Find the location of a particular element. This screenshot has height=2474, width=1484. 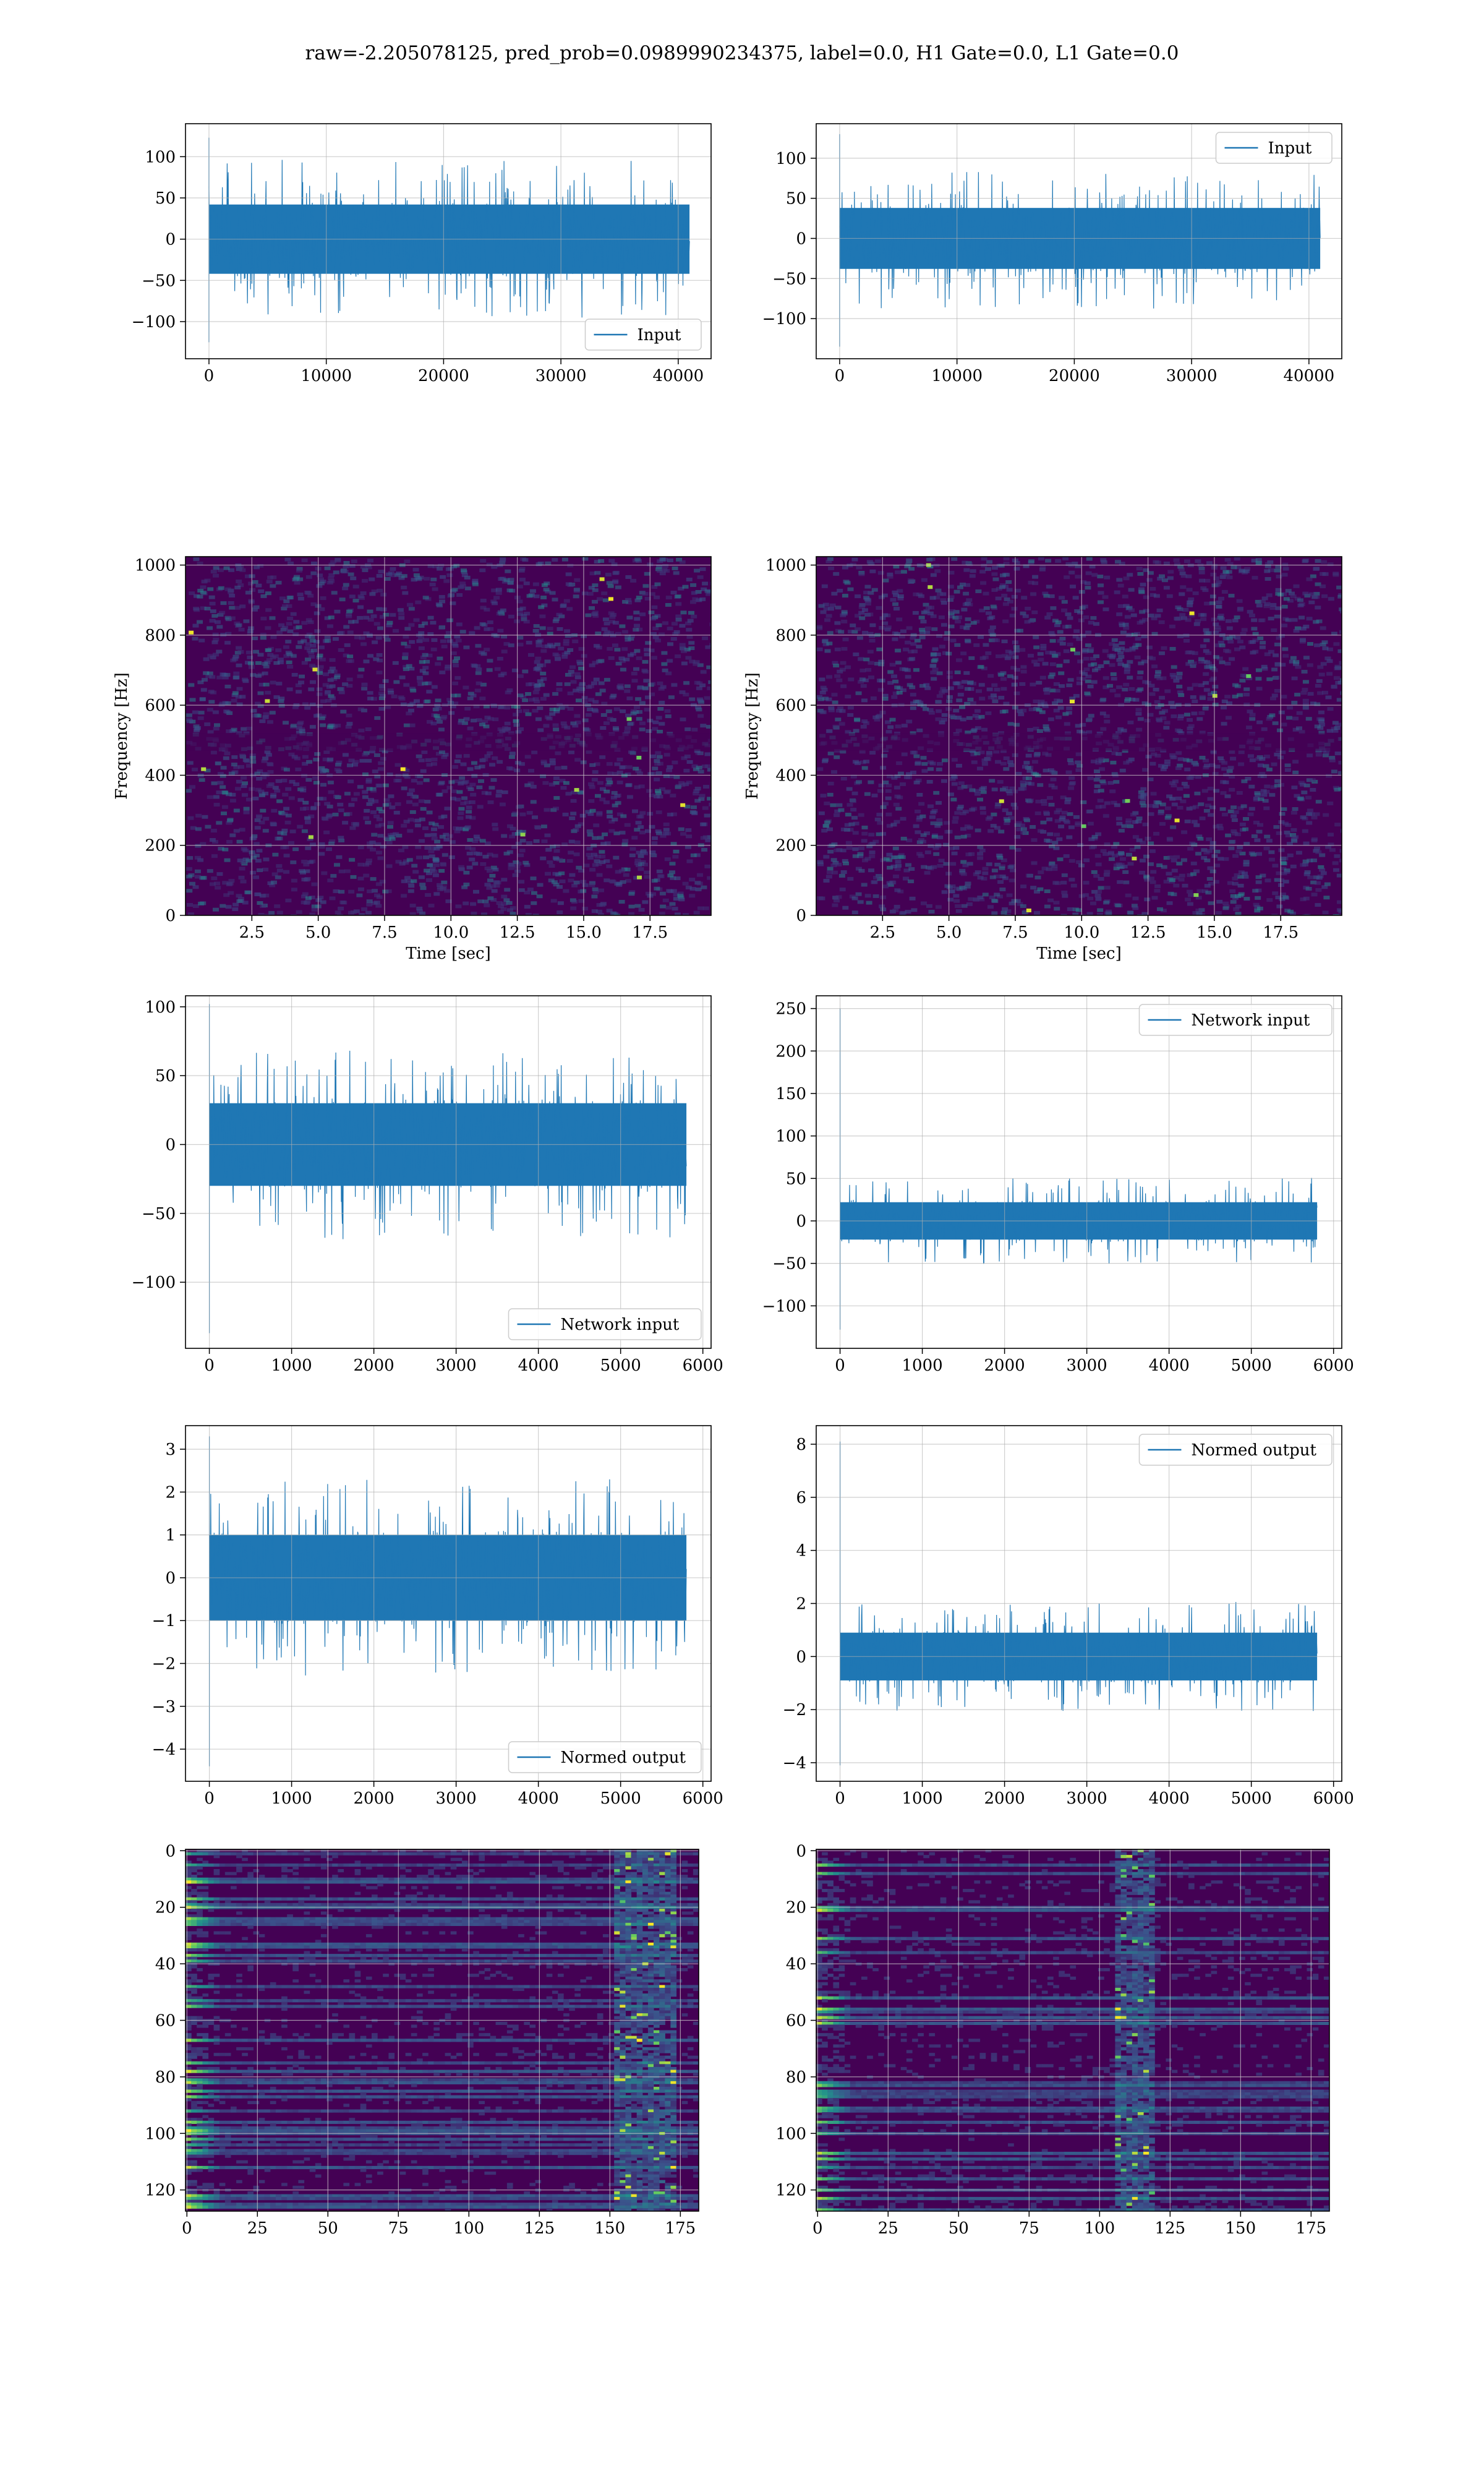

x-tick-label: 125 is located at coordinates (539, 2228).